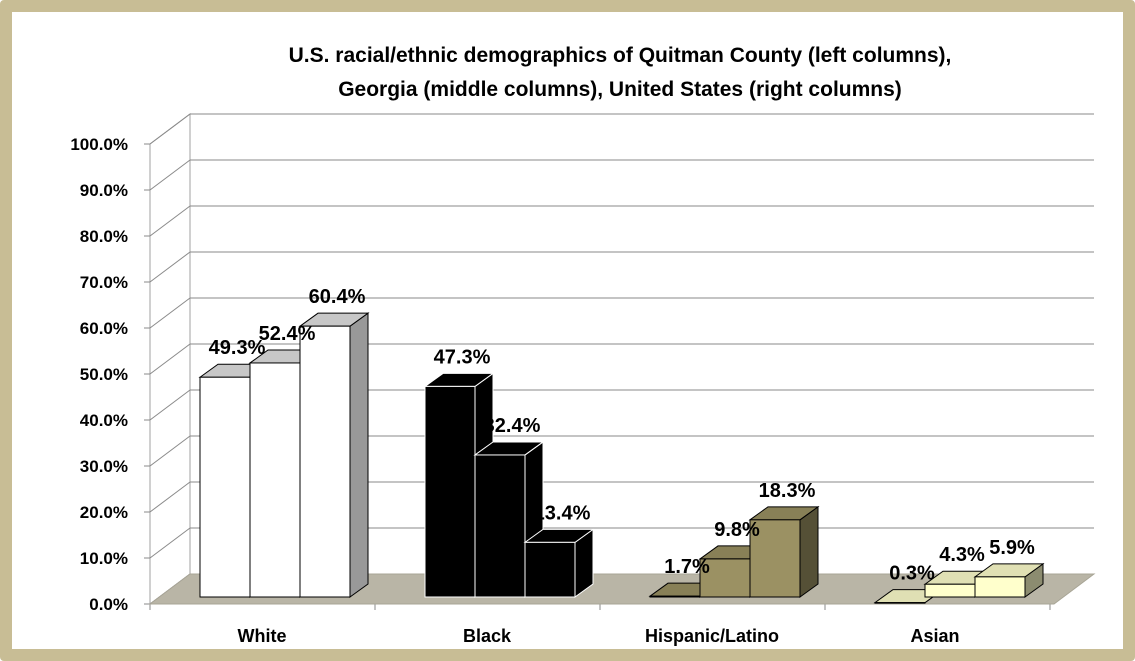  I want to click on y-tick-label: 40.0%, so click(104, 420).